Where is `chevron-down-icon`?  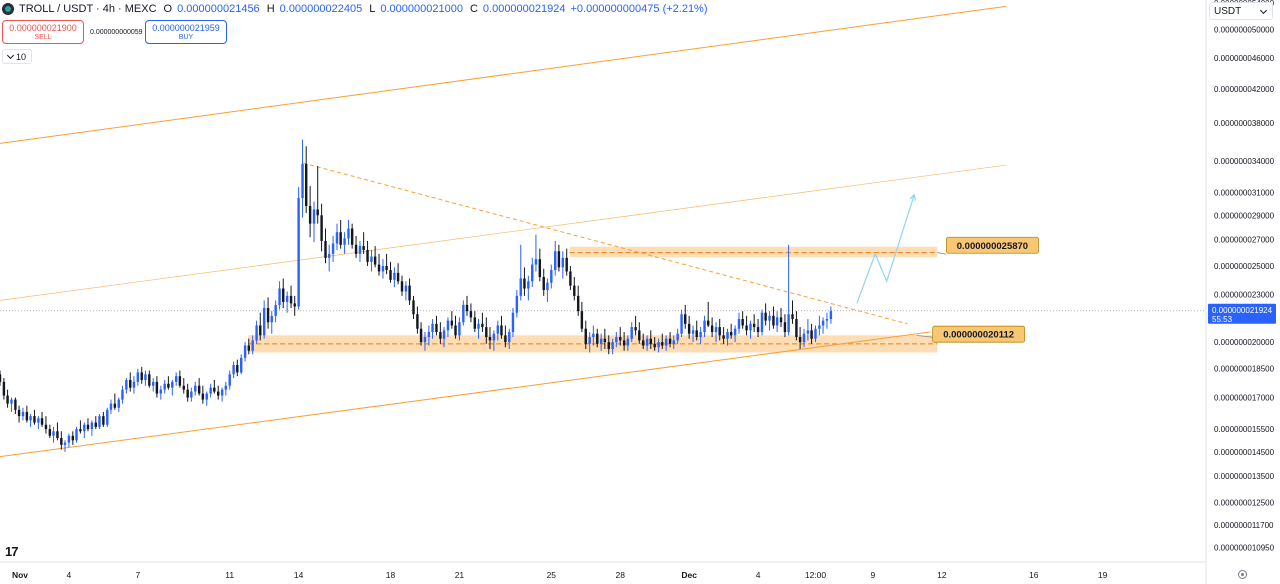 chevron-down-icon is located at coordinates (1263, 10).